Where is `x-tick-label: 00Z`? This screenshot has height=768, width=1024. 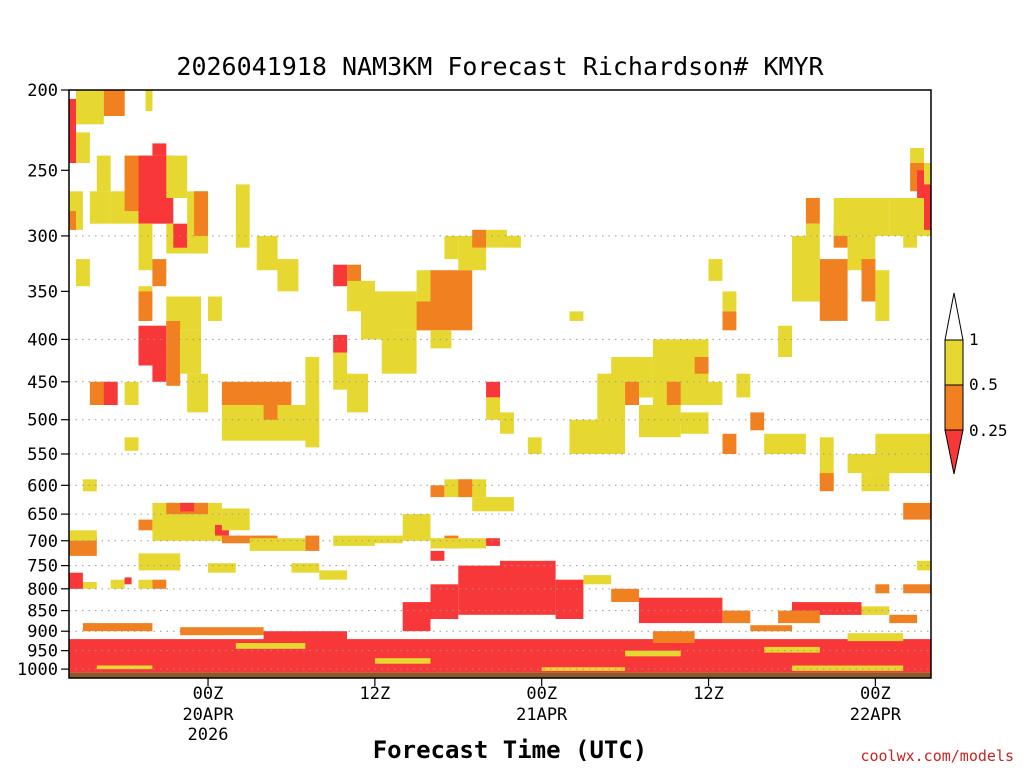
x-tick-label: 00Z is located at coordinates (541, 694).